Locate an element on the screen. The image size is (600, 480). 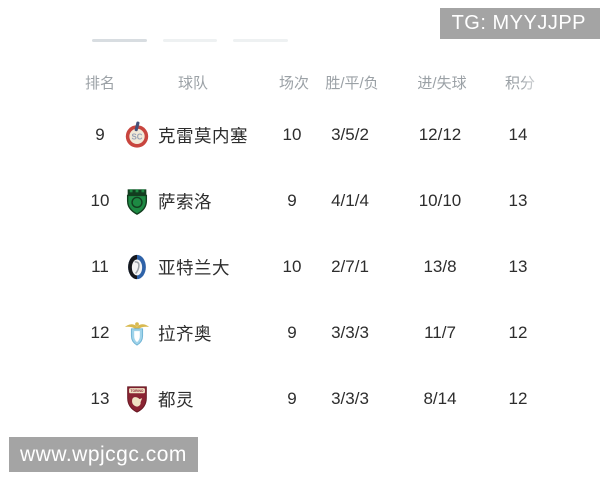
team-logo-lazio-icon is located at coordinates (137, 333).